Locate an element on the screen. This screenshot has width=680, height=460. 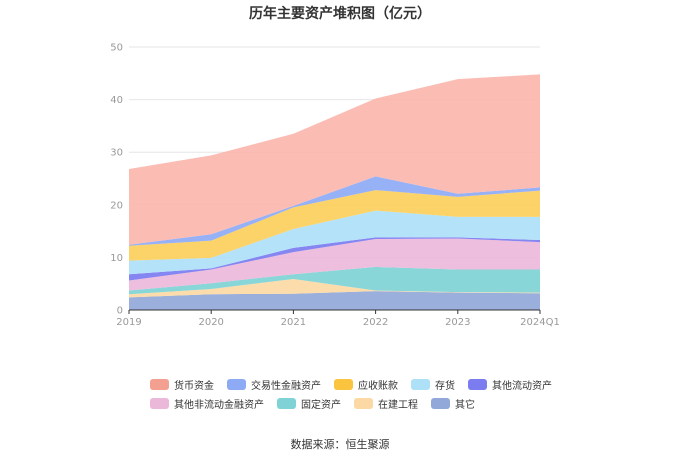
x-tick-label: 2023 is located at coordinates (457, 322).